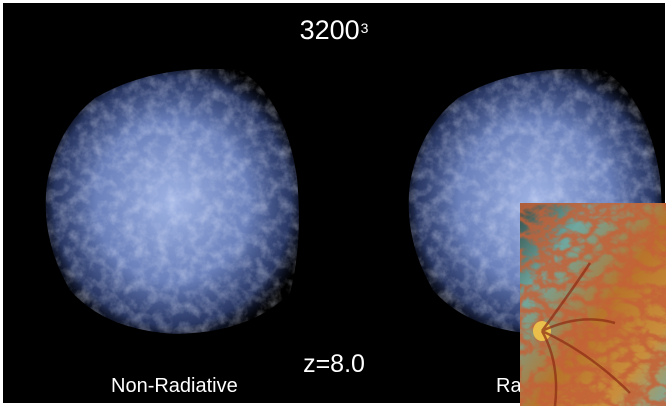  What do you see at coordinates (330, 30) in the screenshot?
I see `title-base: 3200` at bounding box center [330, 30].